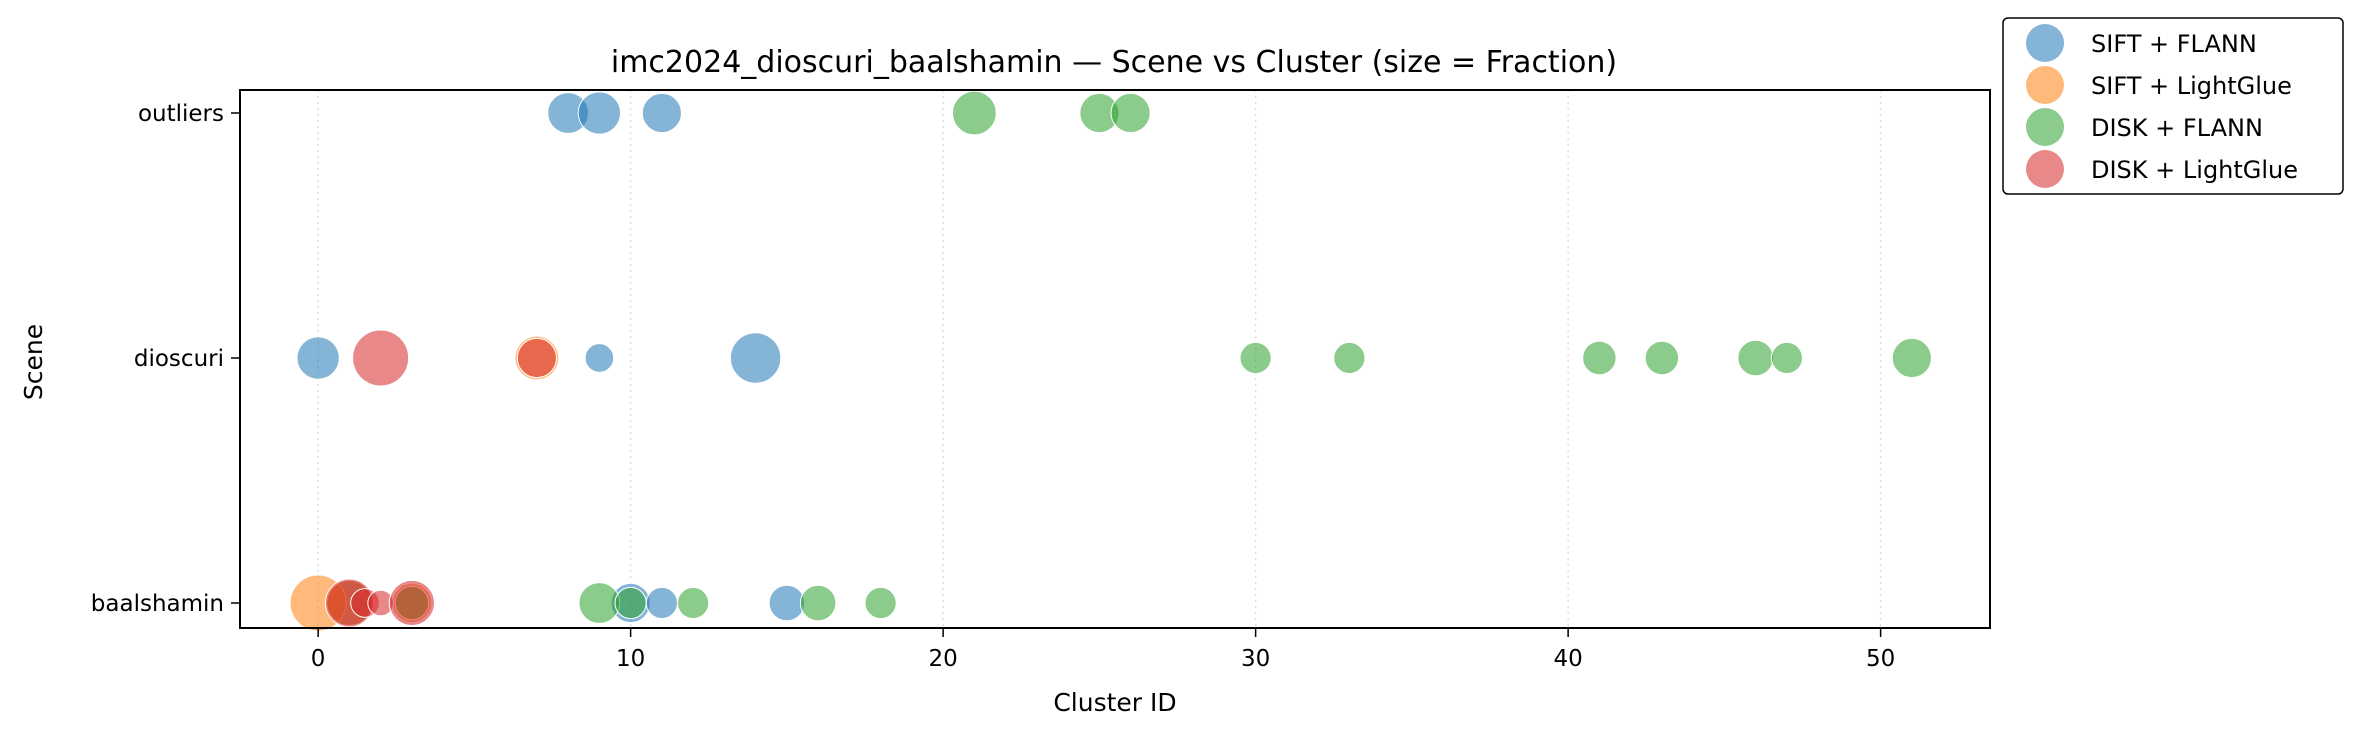 The image size is (2363, 735). Describe the element at coordinates (181, 114) in the screenshot. I see `y-tick-label: outliers` at that location.